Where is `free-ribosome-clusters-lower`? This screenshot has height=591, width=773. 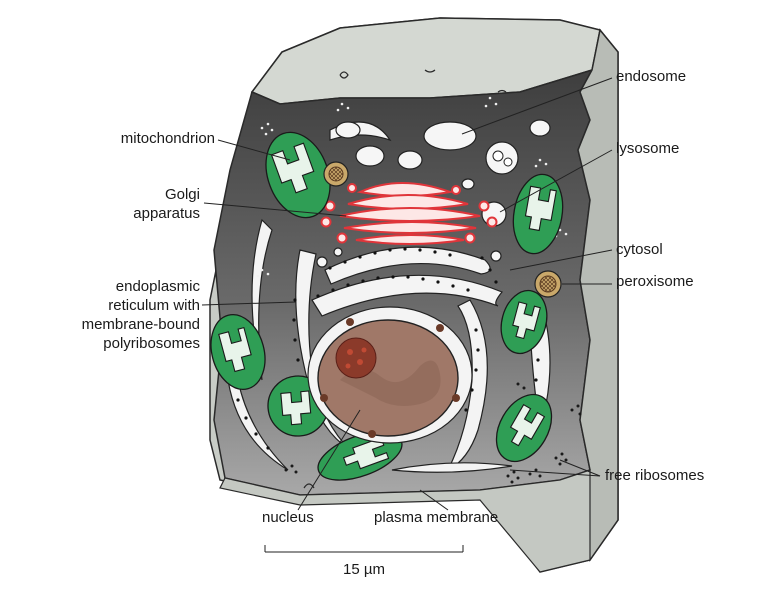
free-ribosome-clusters-lower is located at coordinates (433, 433).